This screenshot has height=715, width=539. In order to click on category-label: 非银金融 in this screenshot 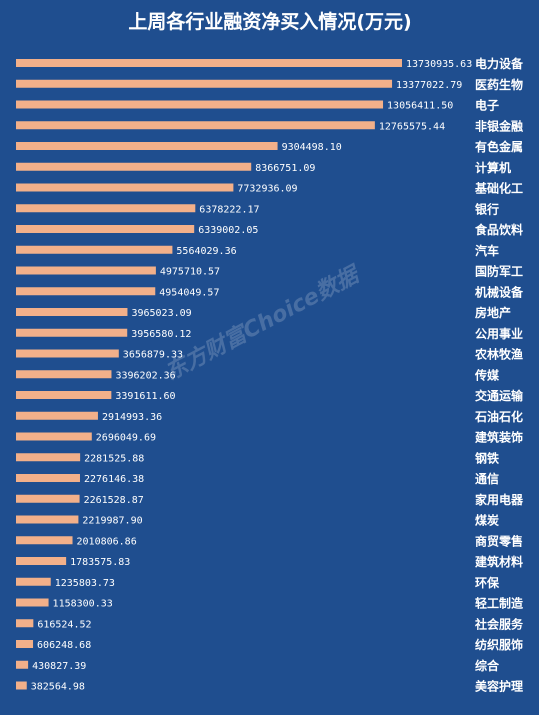, I will do `click(499, 125)`.